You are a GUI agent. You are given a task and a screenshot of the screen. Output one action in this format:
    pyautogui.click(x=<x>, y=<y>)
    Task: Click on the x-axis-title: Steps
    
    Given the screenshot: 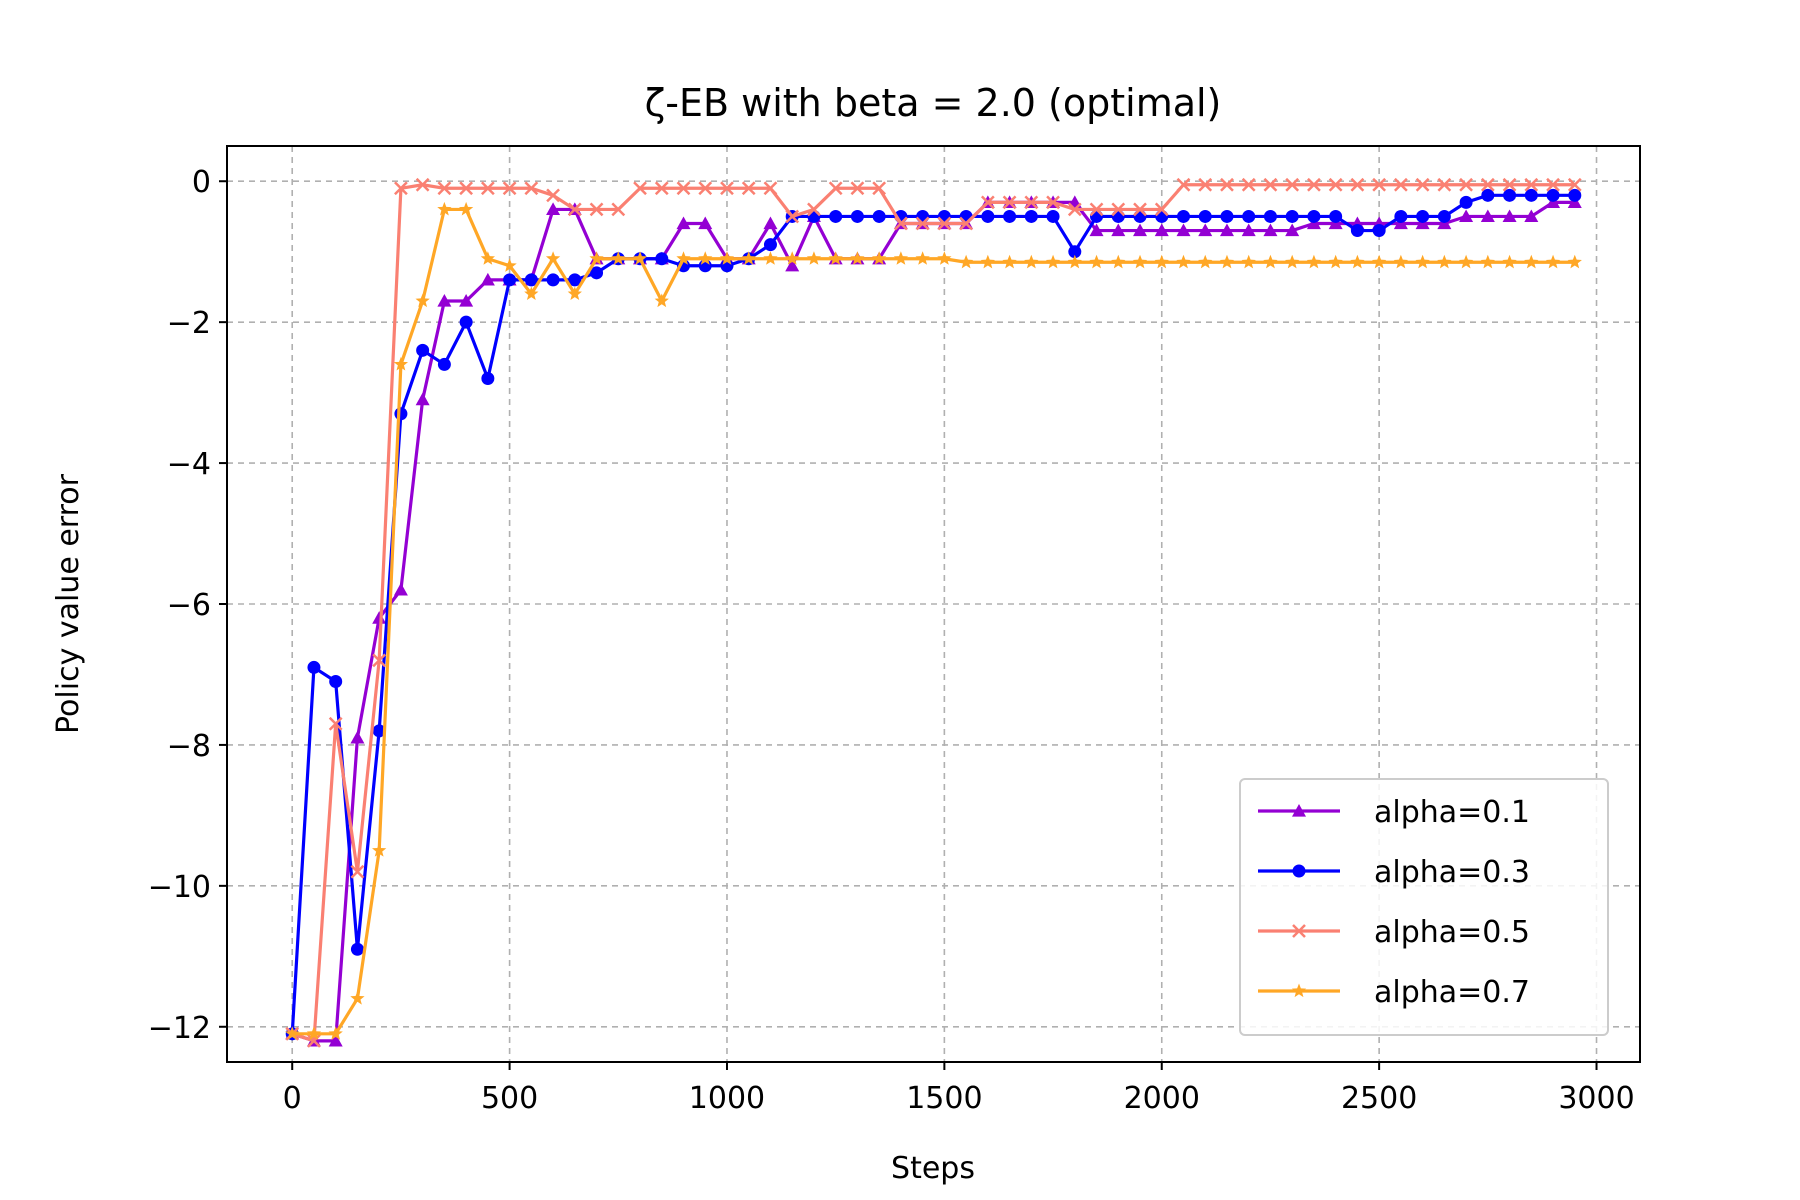 What is the action you would take?
    pyautogui.click(x=933, y=1168)
    